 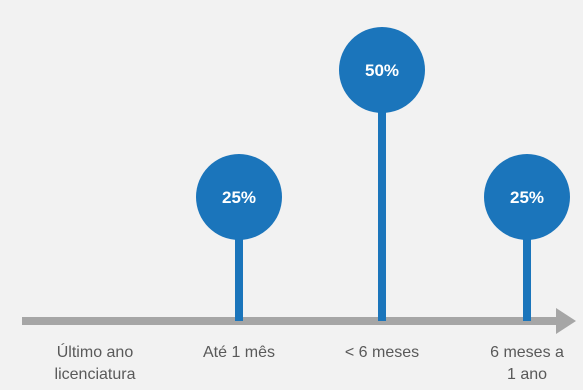 I want to click on x-tick-label: < 6 meses, so click(x=382, y=352).